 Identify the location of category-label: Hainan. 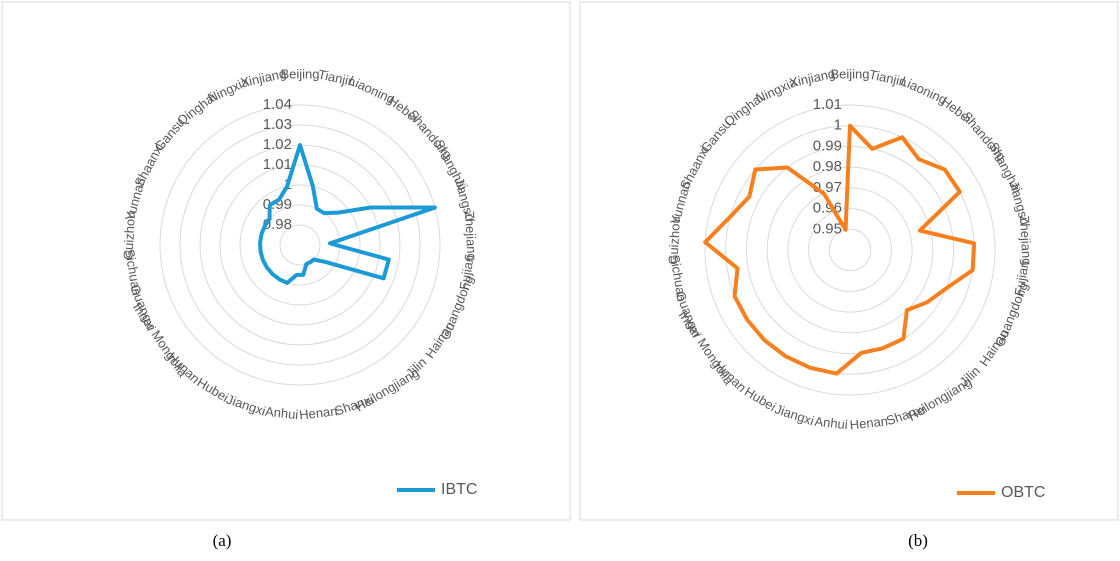
(440, 340).